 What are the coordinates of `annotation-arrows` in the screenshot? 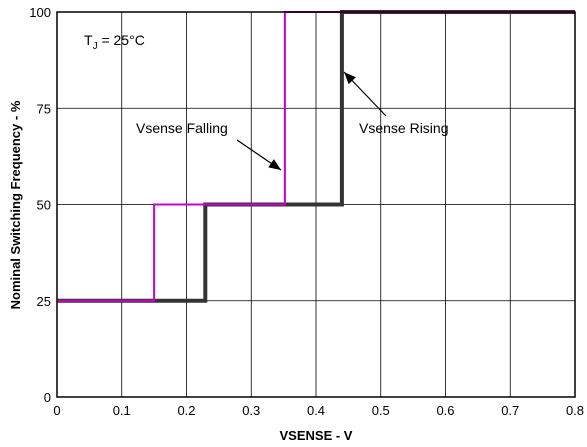 It's located at (311, 121).